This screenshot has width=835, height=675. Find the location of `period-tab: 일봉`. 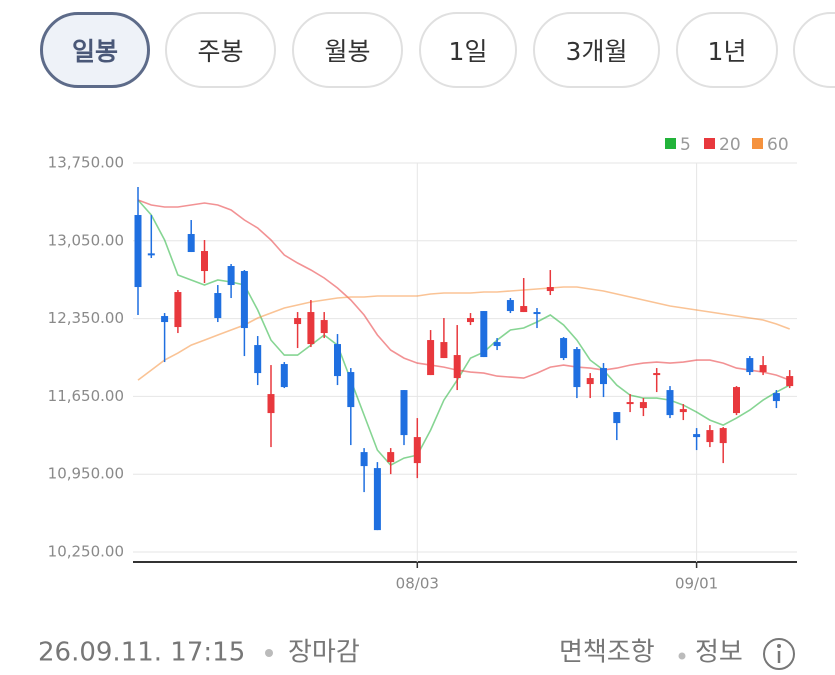

period-tab: 일봉 is located at coordinates (95, 50).